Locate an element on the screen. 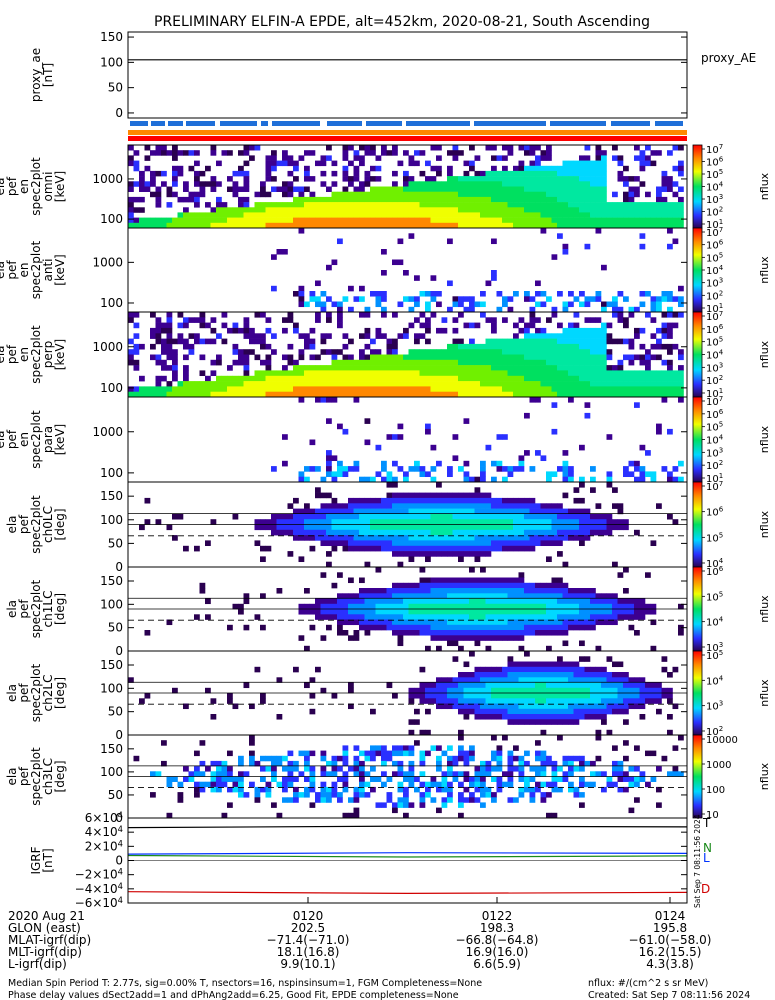 Image resolution: width=775 pixels, height=1000 pixels. series-line-T is located at coordinates (407, 827).